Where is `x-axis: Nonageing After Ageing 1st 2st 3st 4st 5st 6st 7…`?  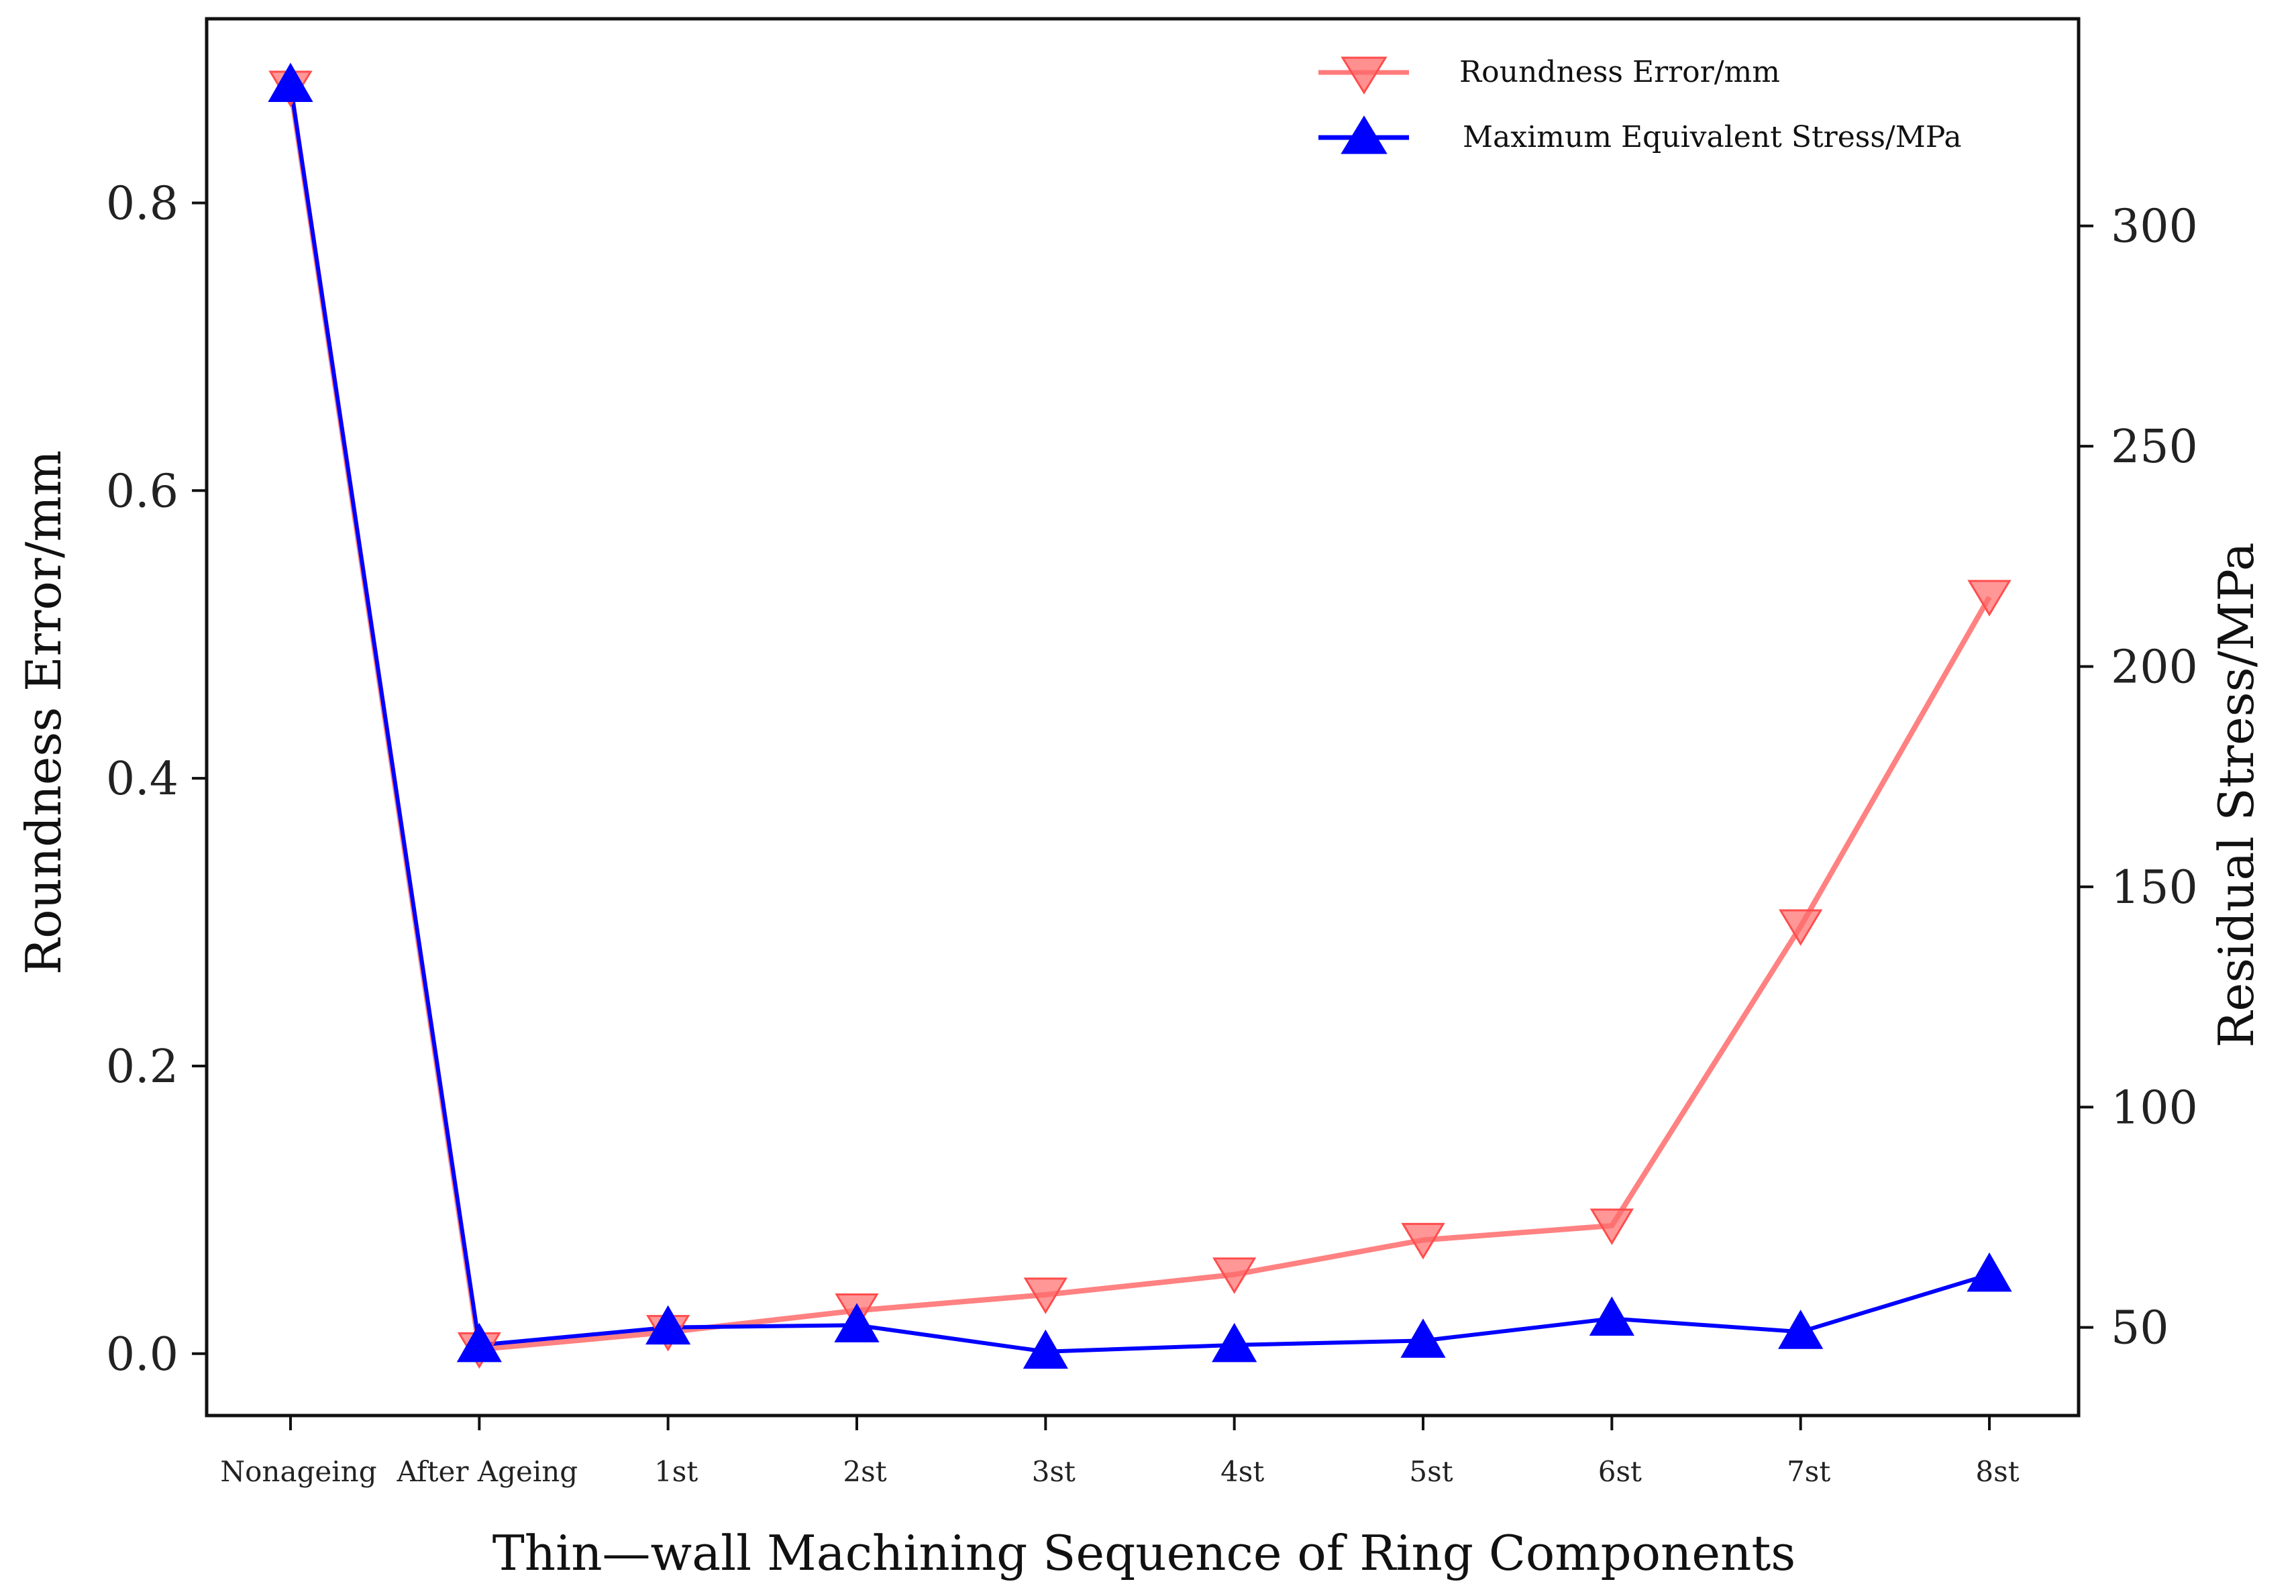
x-axis: Nonageing After Ageing 1st 2st 3st 4st 5st 6st 7… is located at coordinates (1120, 1452).